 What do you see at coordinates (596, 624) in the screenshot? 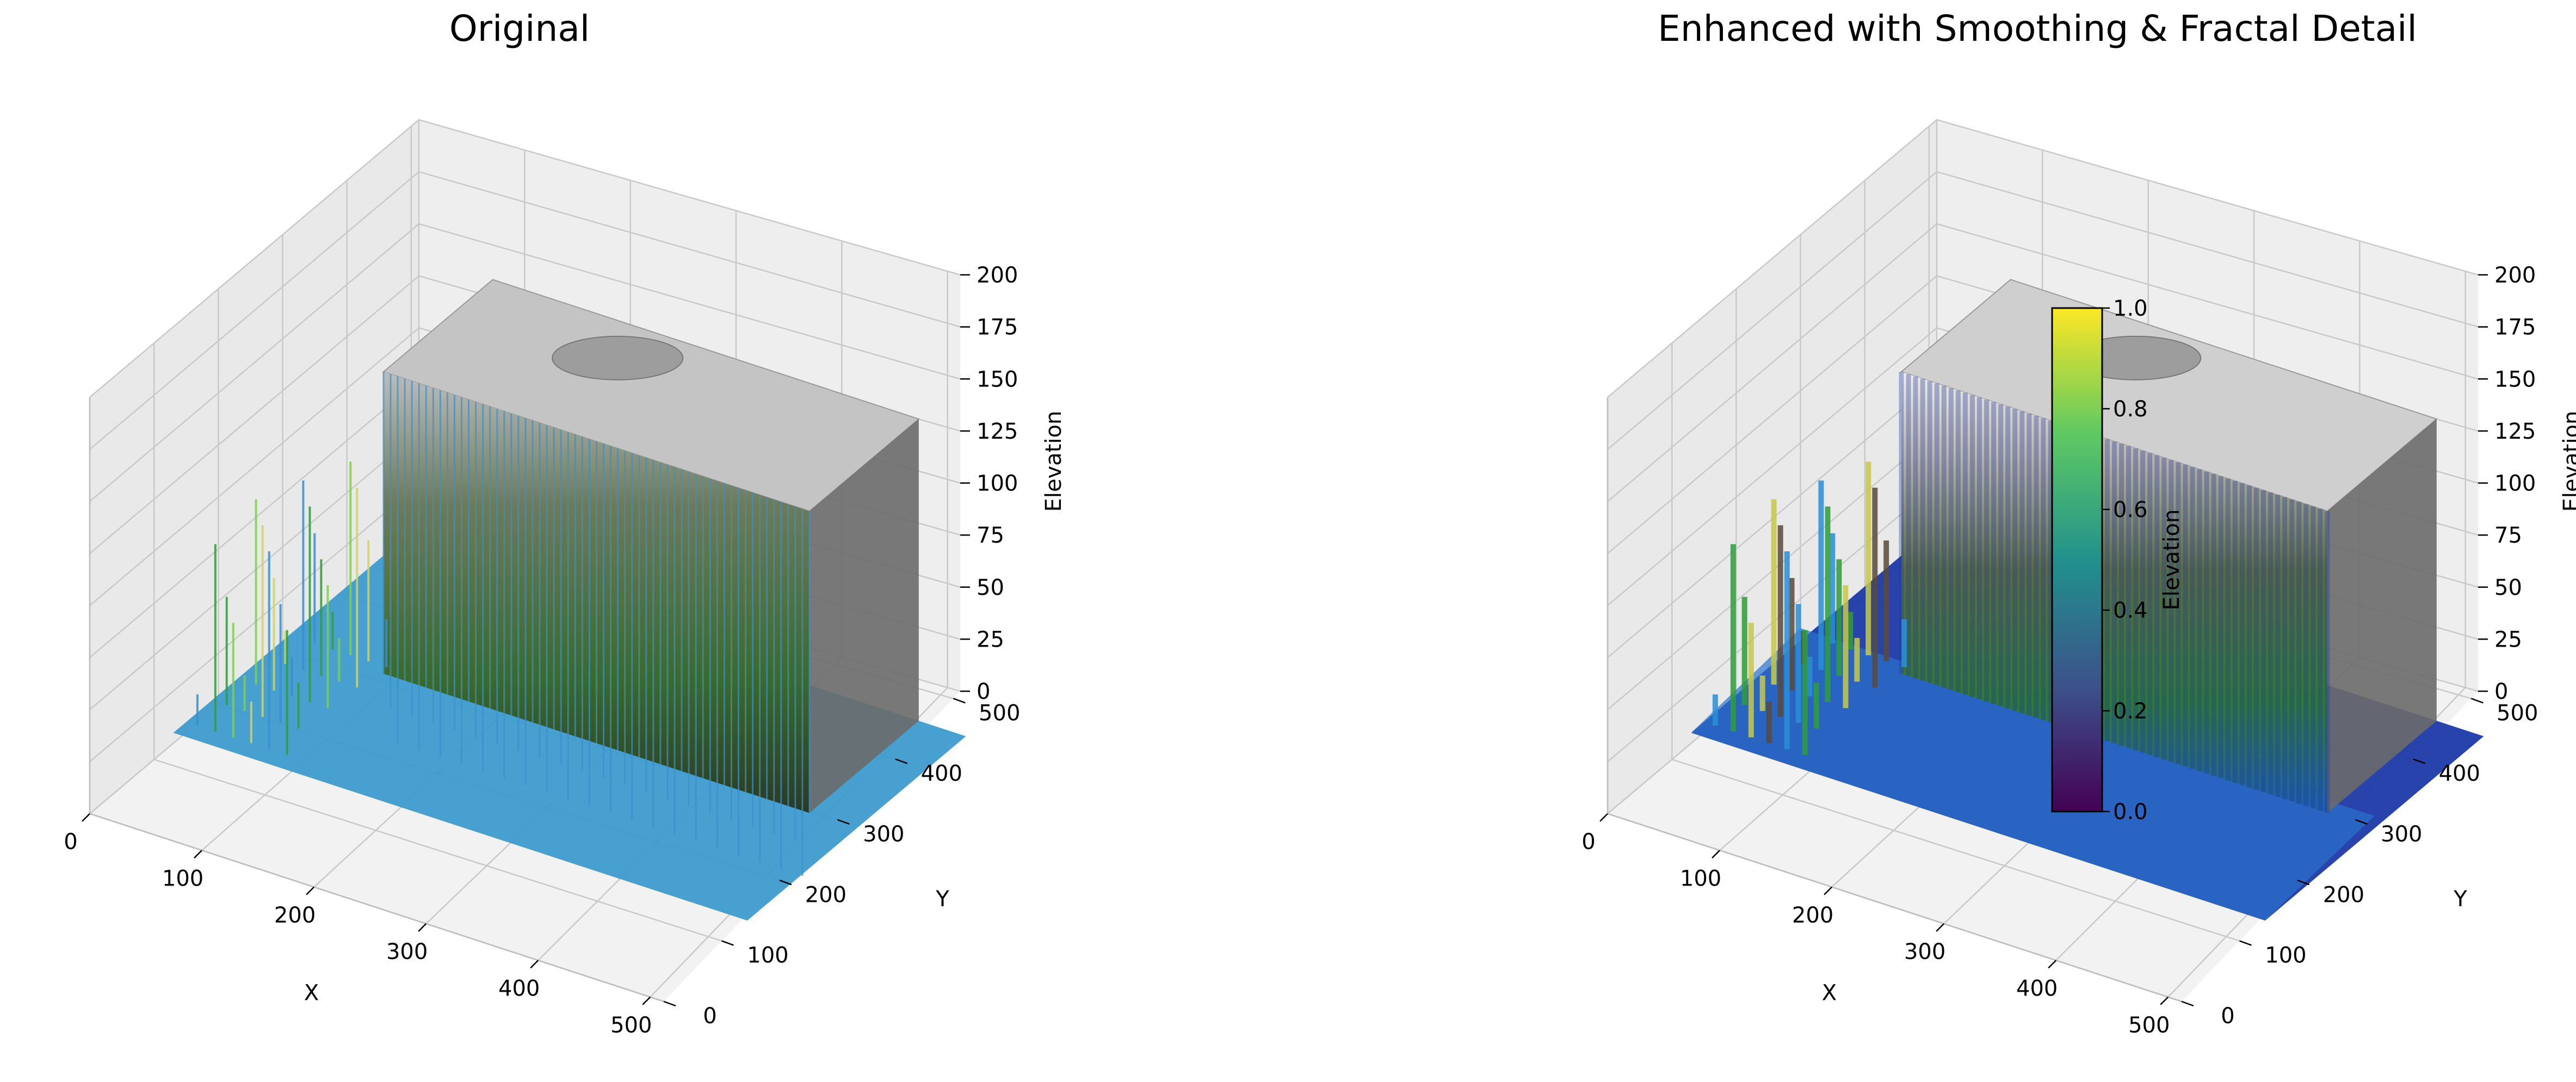
I see `wall-streaks` at bounding box center [596, 624].